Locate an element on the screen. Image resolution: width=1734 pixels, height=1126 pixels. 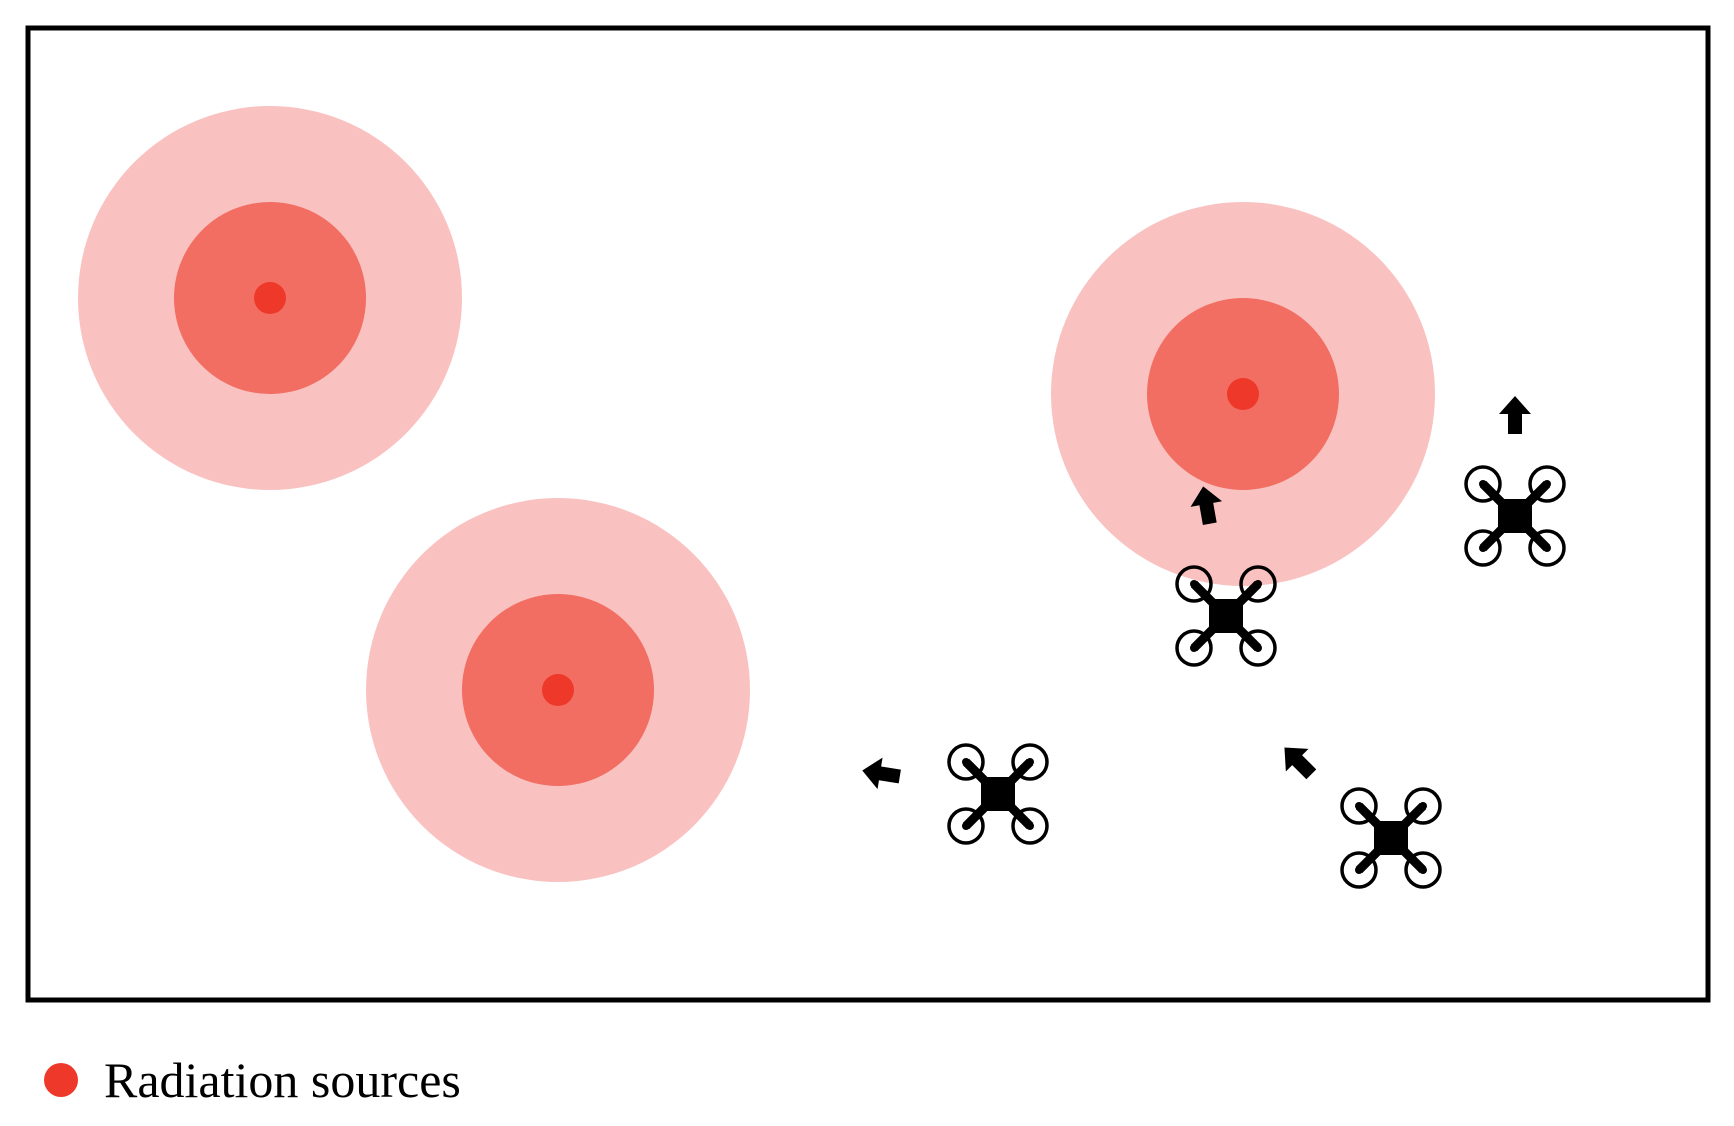
legend: Radiation sources is located at coordinates (252, 1080).